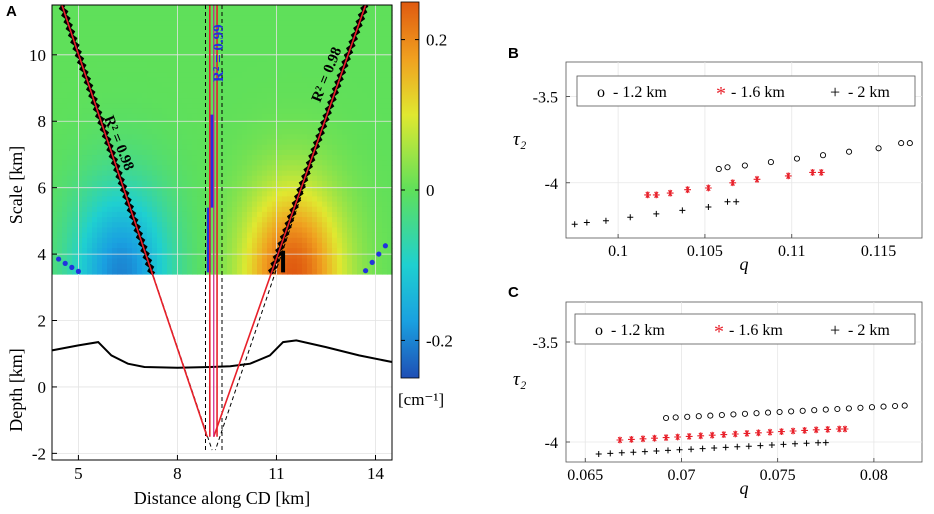 The image size is (934, 514). I want to click on point-circle, so click(733, 414).